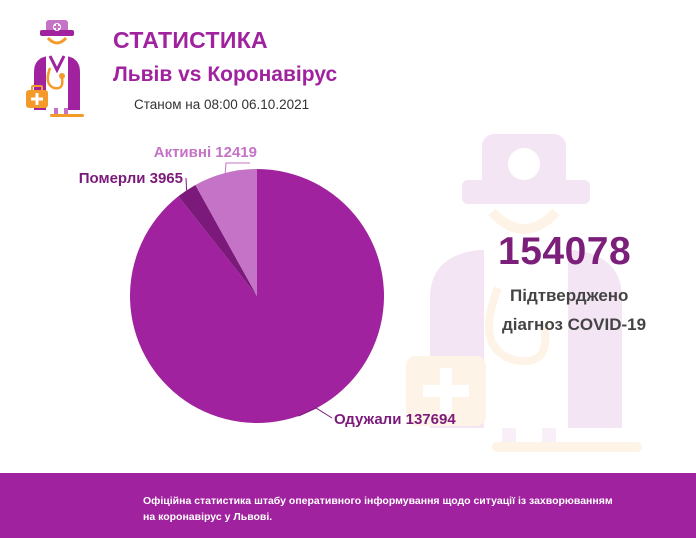 The width and height of the screenshot is (696, 538). What do you see at coordinates (225, 74) in the screenshot?
I see `page-subtitle: Львів vs Коронавірус` at bounding box center [225, 74].